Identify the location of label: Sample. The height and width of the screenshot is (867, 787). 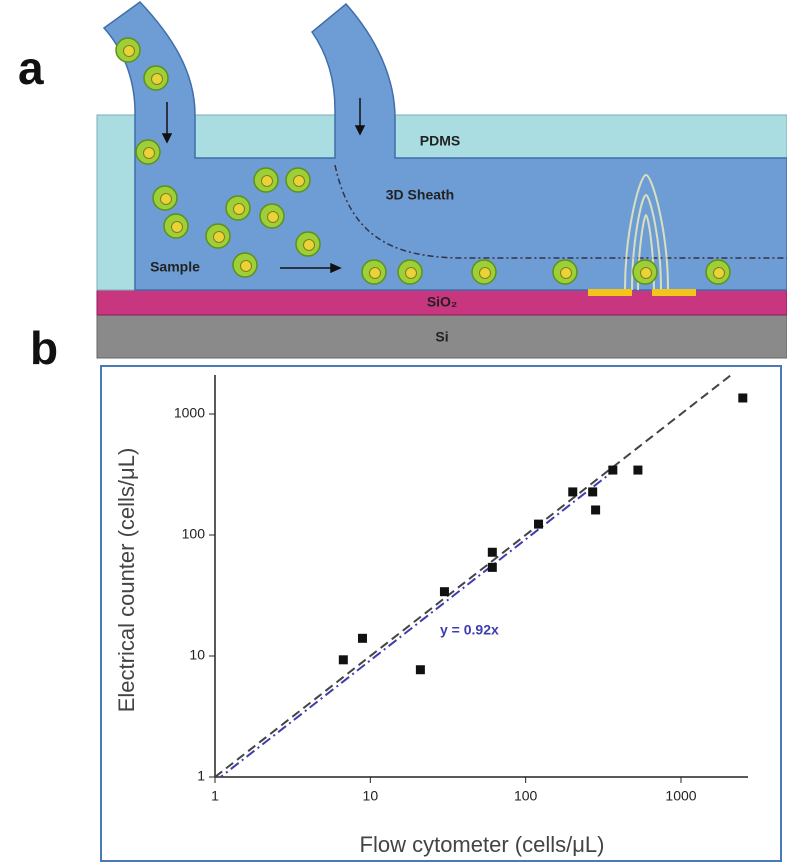
(175, 267).